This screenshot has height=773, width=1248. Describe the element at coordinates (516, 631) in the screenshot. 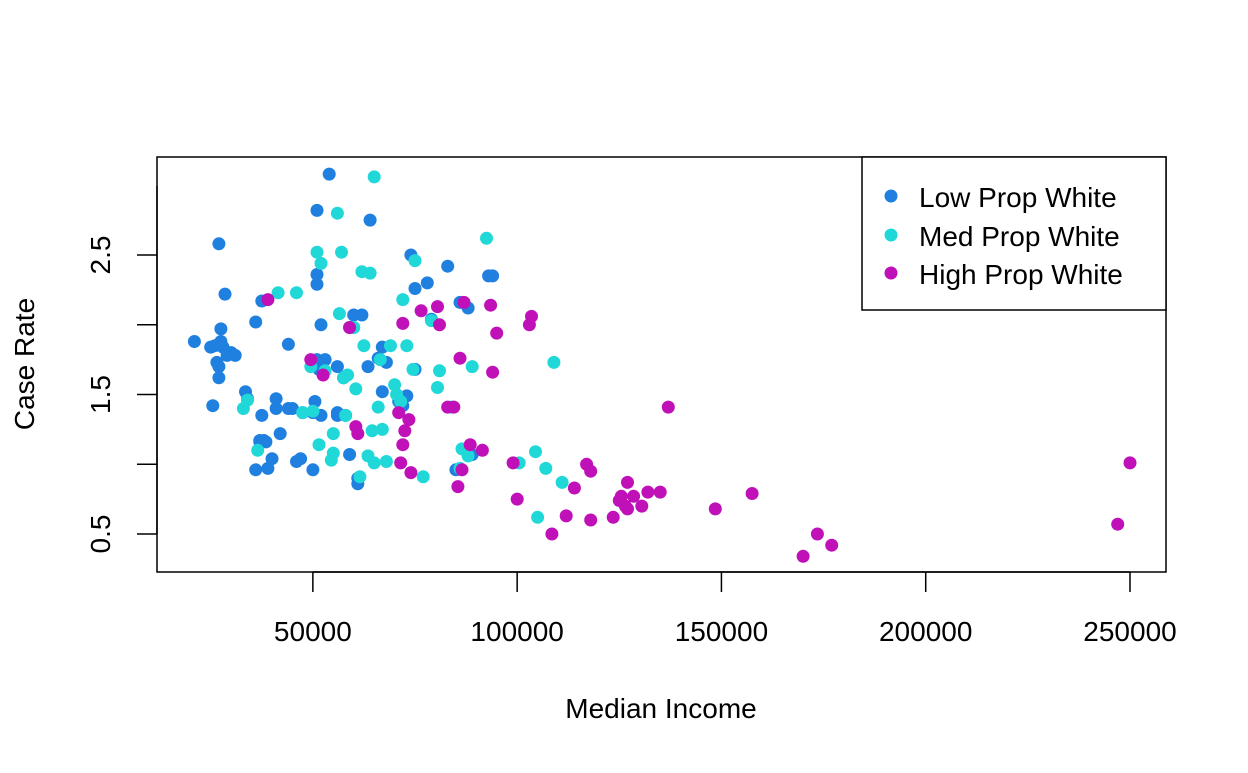

I see `x-tick-label: 100000` at that location.